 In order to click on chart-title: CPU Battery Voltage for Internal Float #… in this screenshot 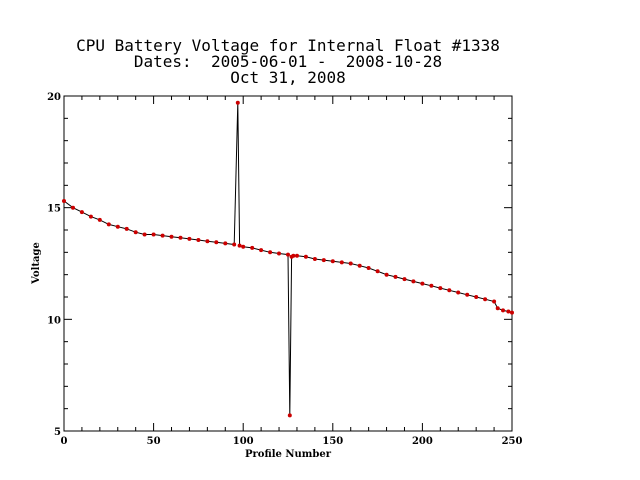, I will do `click(288, 45)`.